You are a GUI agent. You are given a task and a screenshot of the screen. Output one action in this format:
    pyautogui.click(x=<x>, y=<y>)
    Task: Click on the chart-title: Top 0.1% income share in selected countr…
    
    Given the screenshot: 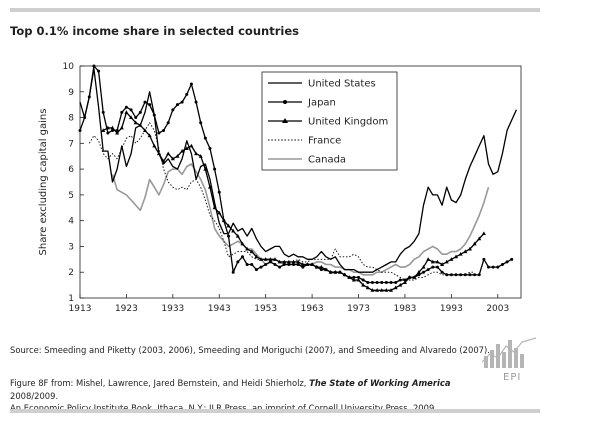 What is the action you would take?
    pyautogui.click(x=154, y=31)
    